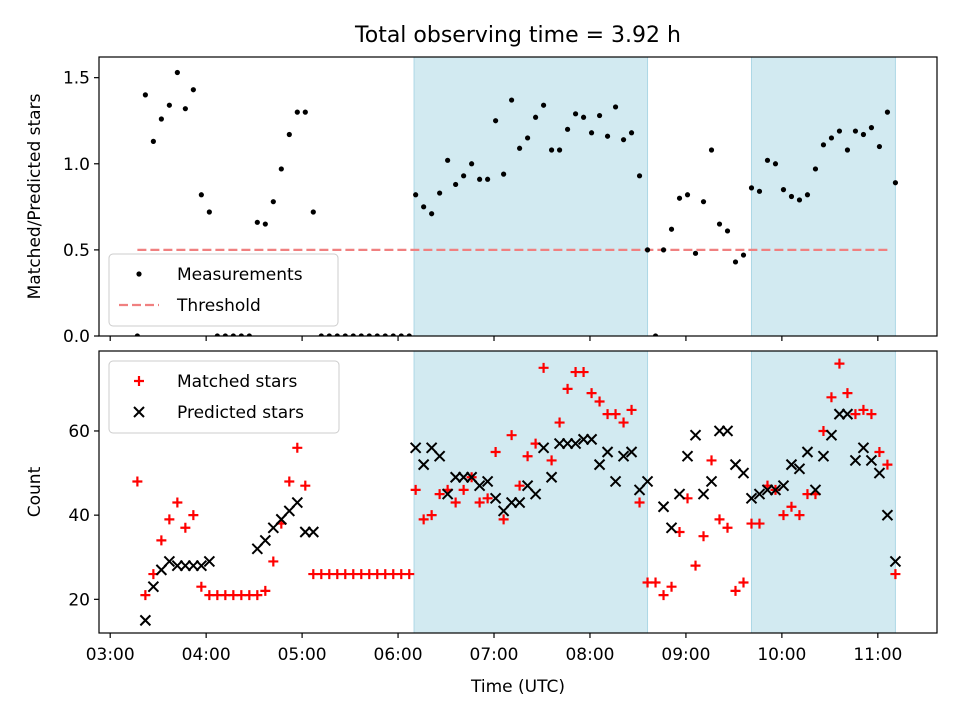  What do you see at coordinates (76, 165) in the screenshot?
I see `y-tick-label: 1.0` at bounding box center [76, 165].